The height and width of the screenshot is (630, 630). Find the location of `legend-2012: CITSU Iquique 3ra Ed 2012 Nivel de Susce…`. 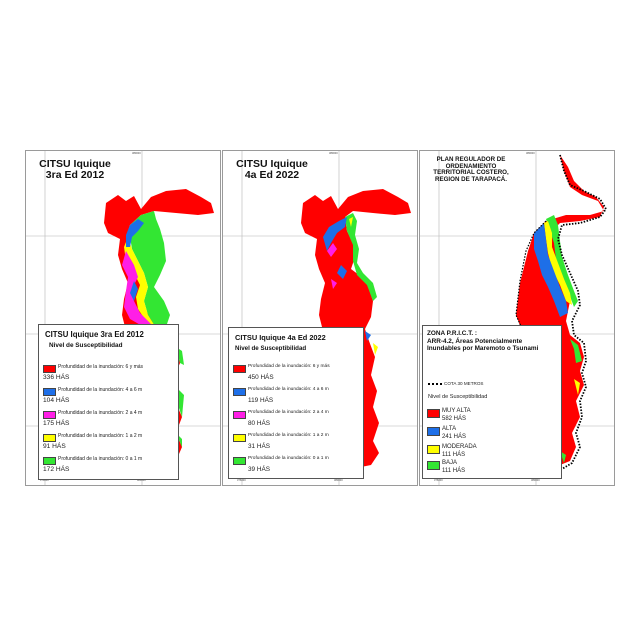

legend-2012: CITSU Iquique 3ra Ed 2012 Nivel de Susce… is located at coordinates (108, 402).